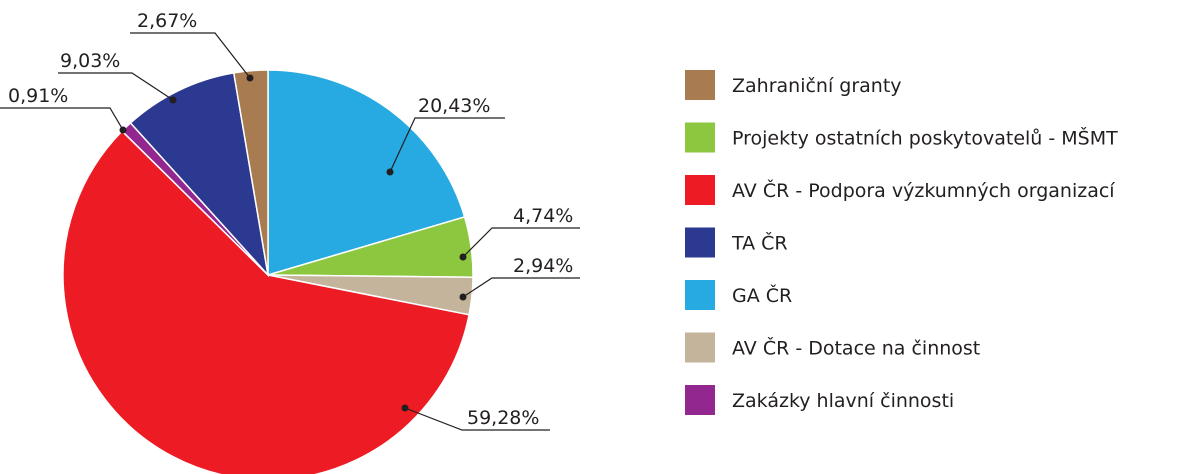 Image resolution: width=1191 pixels, height=474 pixels. What do you see at coordinates (543, 266) in the screenshot?
I see `data-label: 2,94%` at bounding box center [543, 266].